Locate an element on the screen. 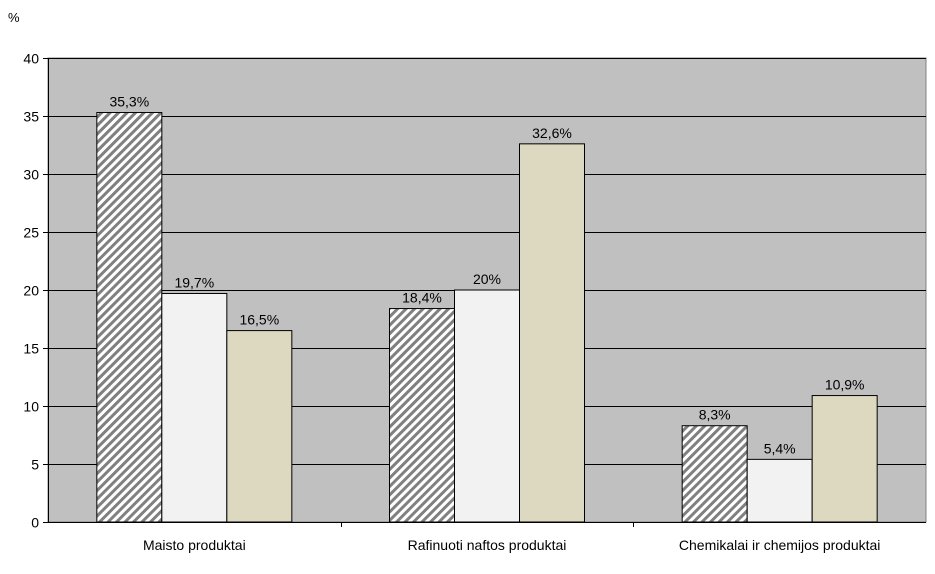 This screenshot has width=935, height=574. y-tick-label: 0 is located at coordinates (35, 523).